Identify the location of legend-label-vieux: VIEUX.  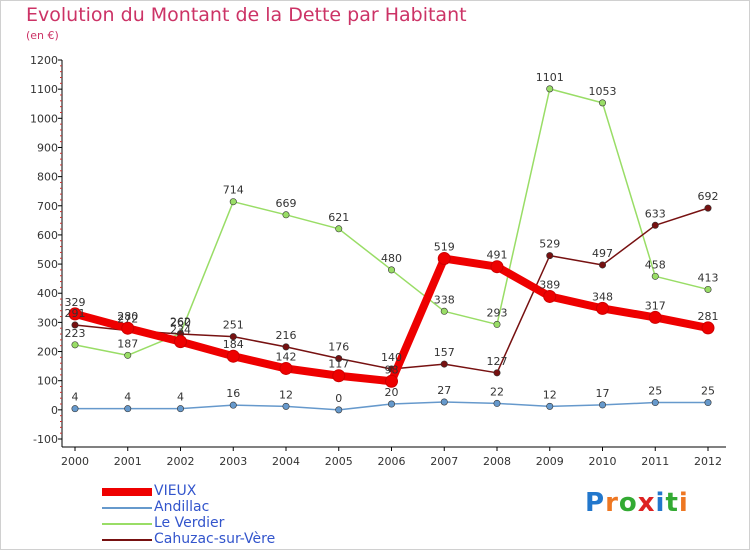
(175, 491).